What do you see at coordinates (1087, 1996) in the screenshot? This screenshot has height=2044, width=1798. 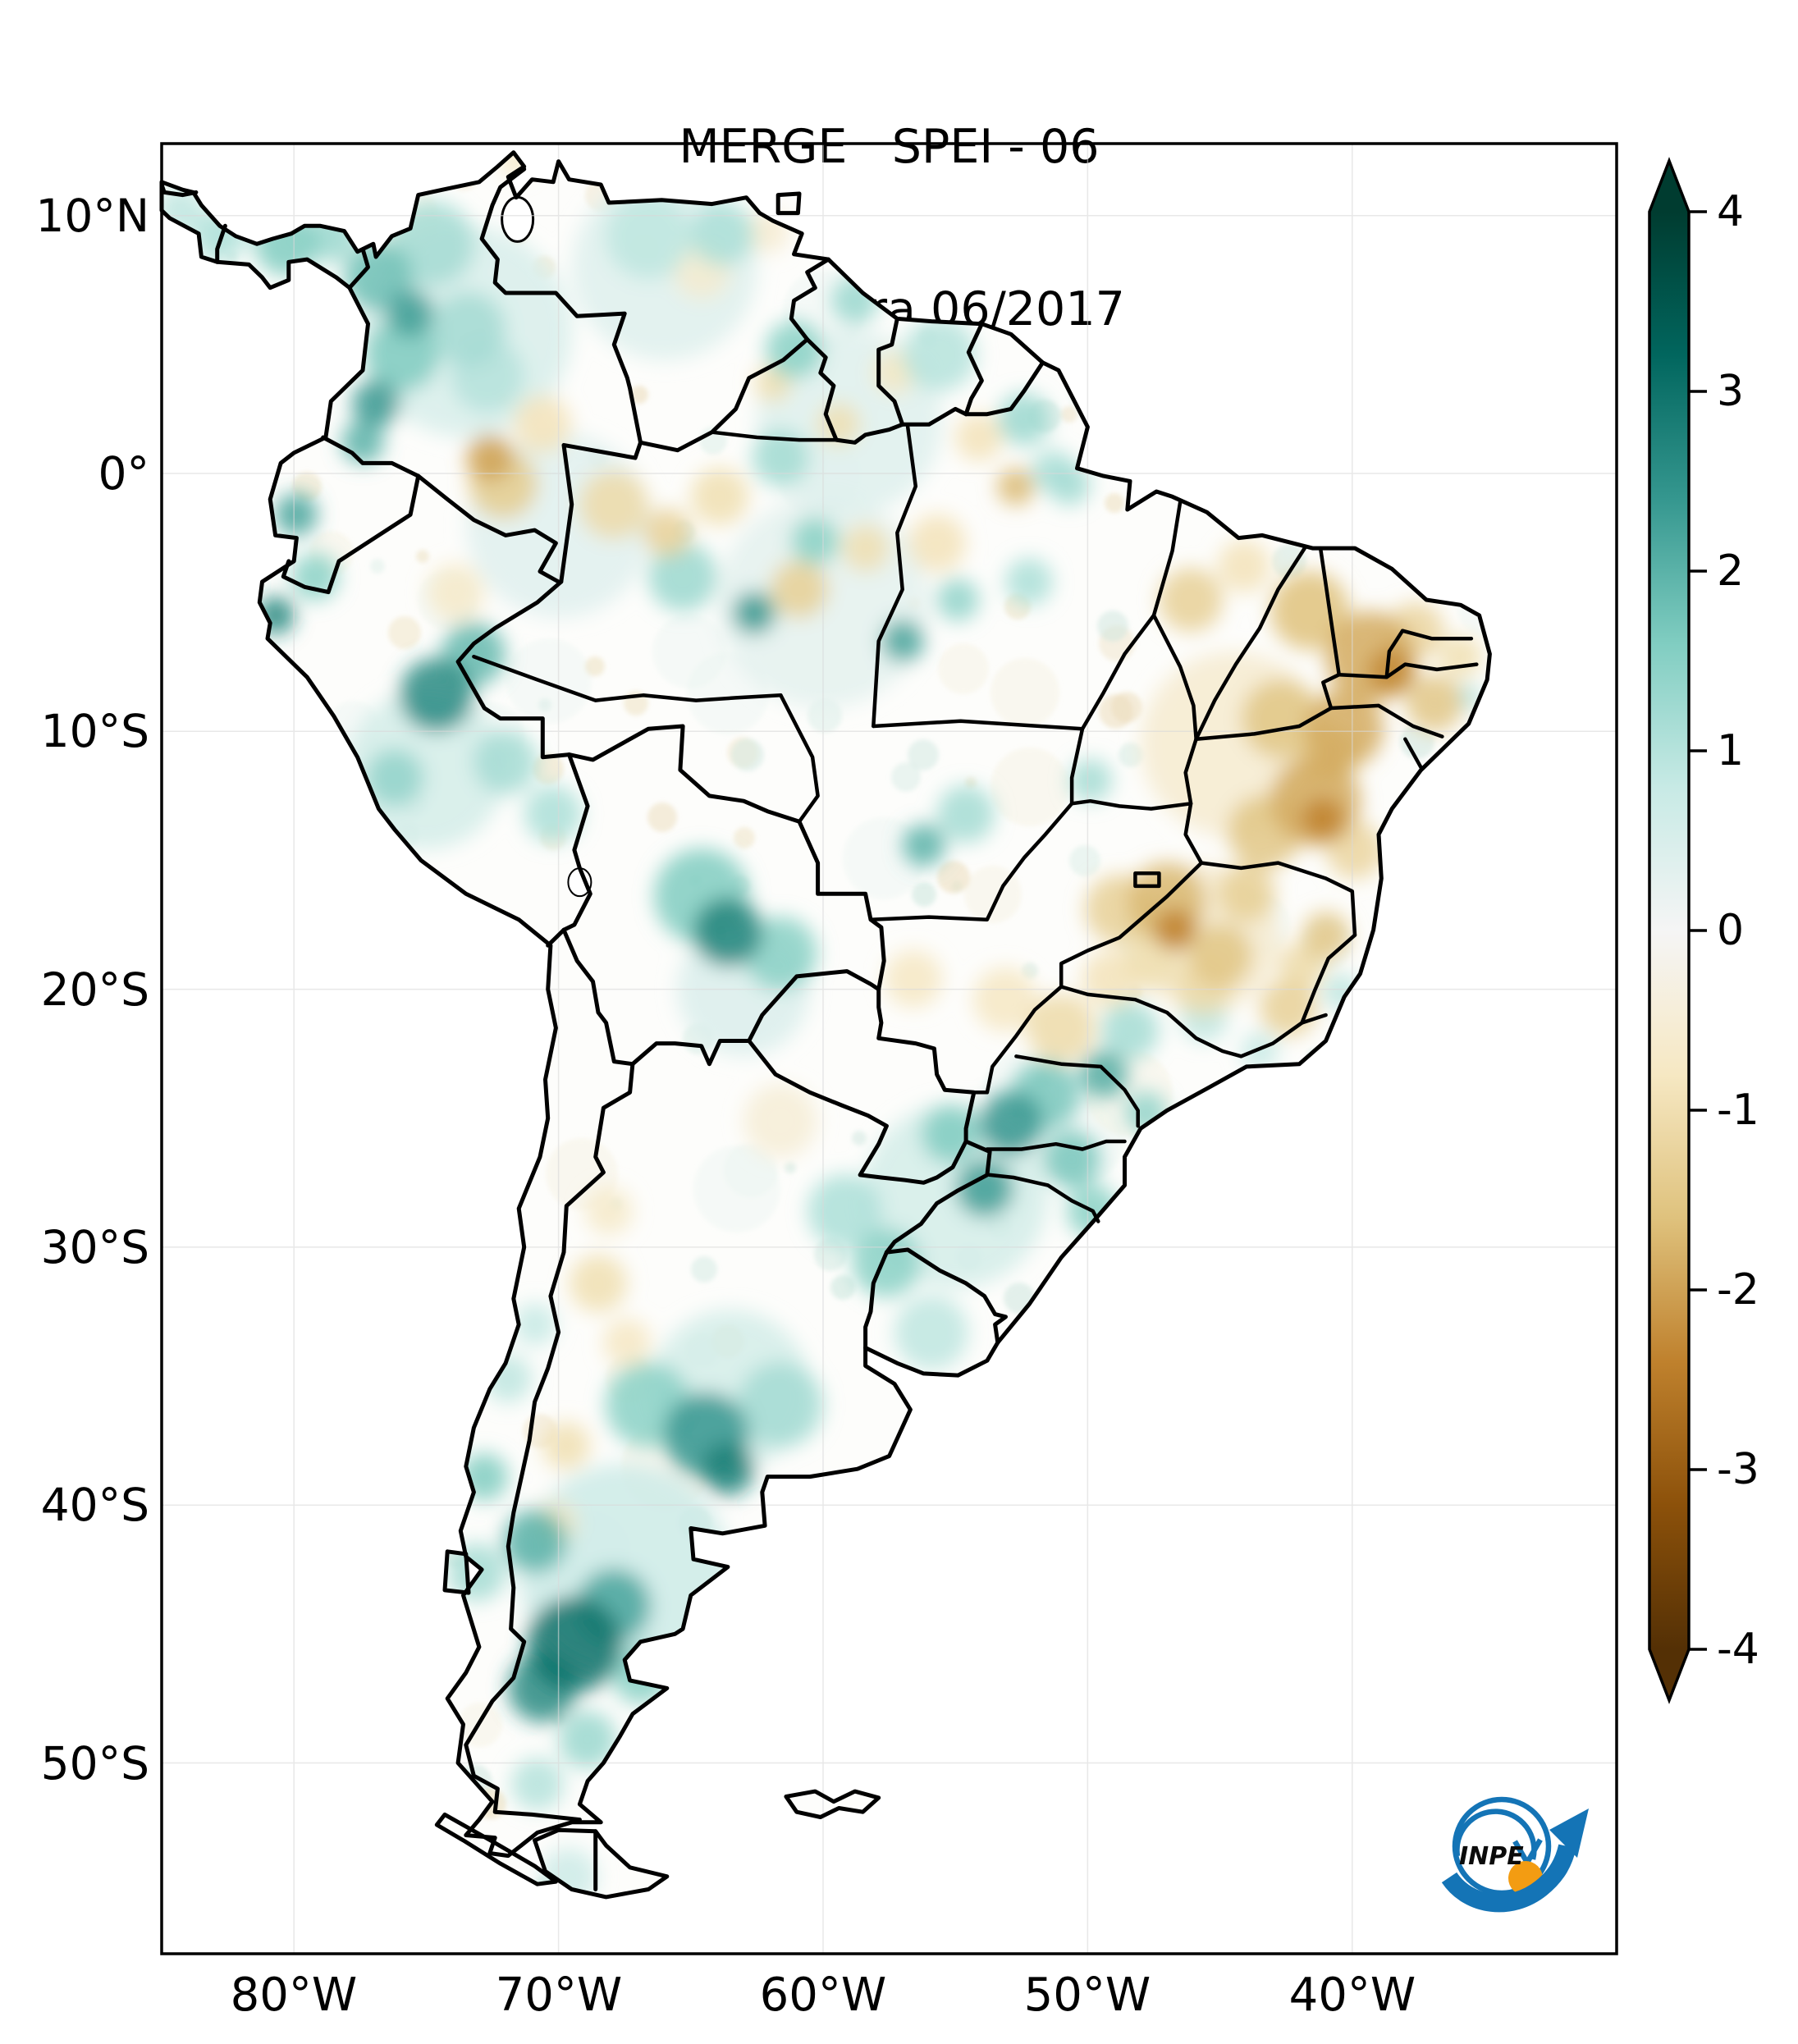 I see `lon-tick-label: 50°W` at bounding box center [1087, 1996].